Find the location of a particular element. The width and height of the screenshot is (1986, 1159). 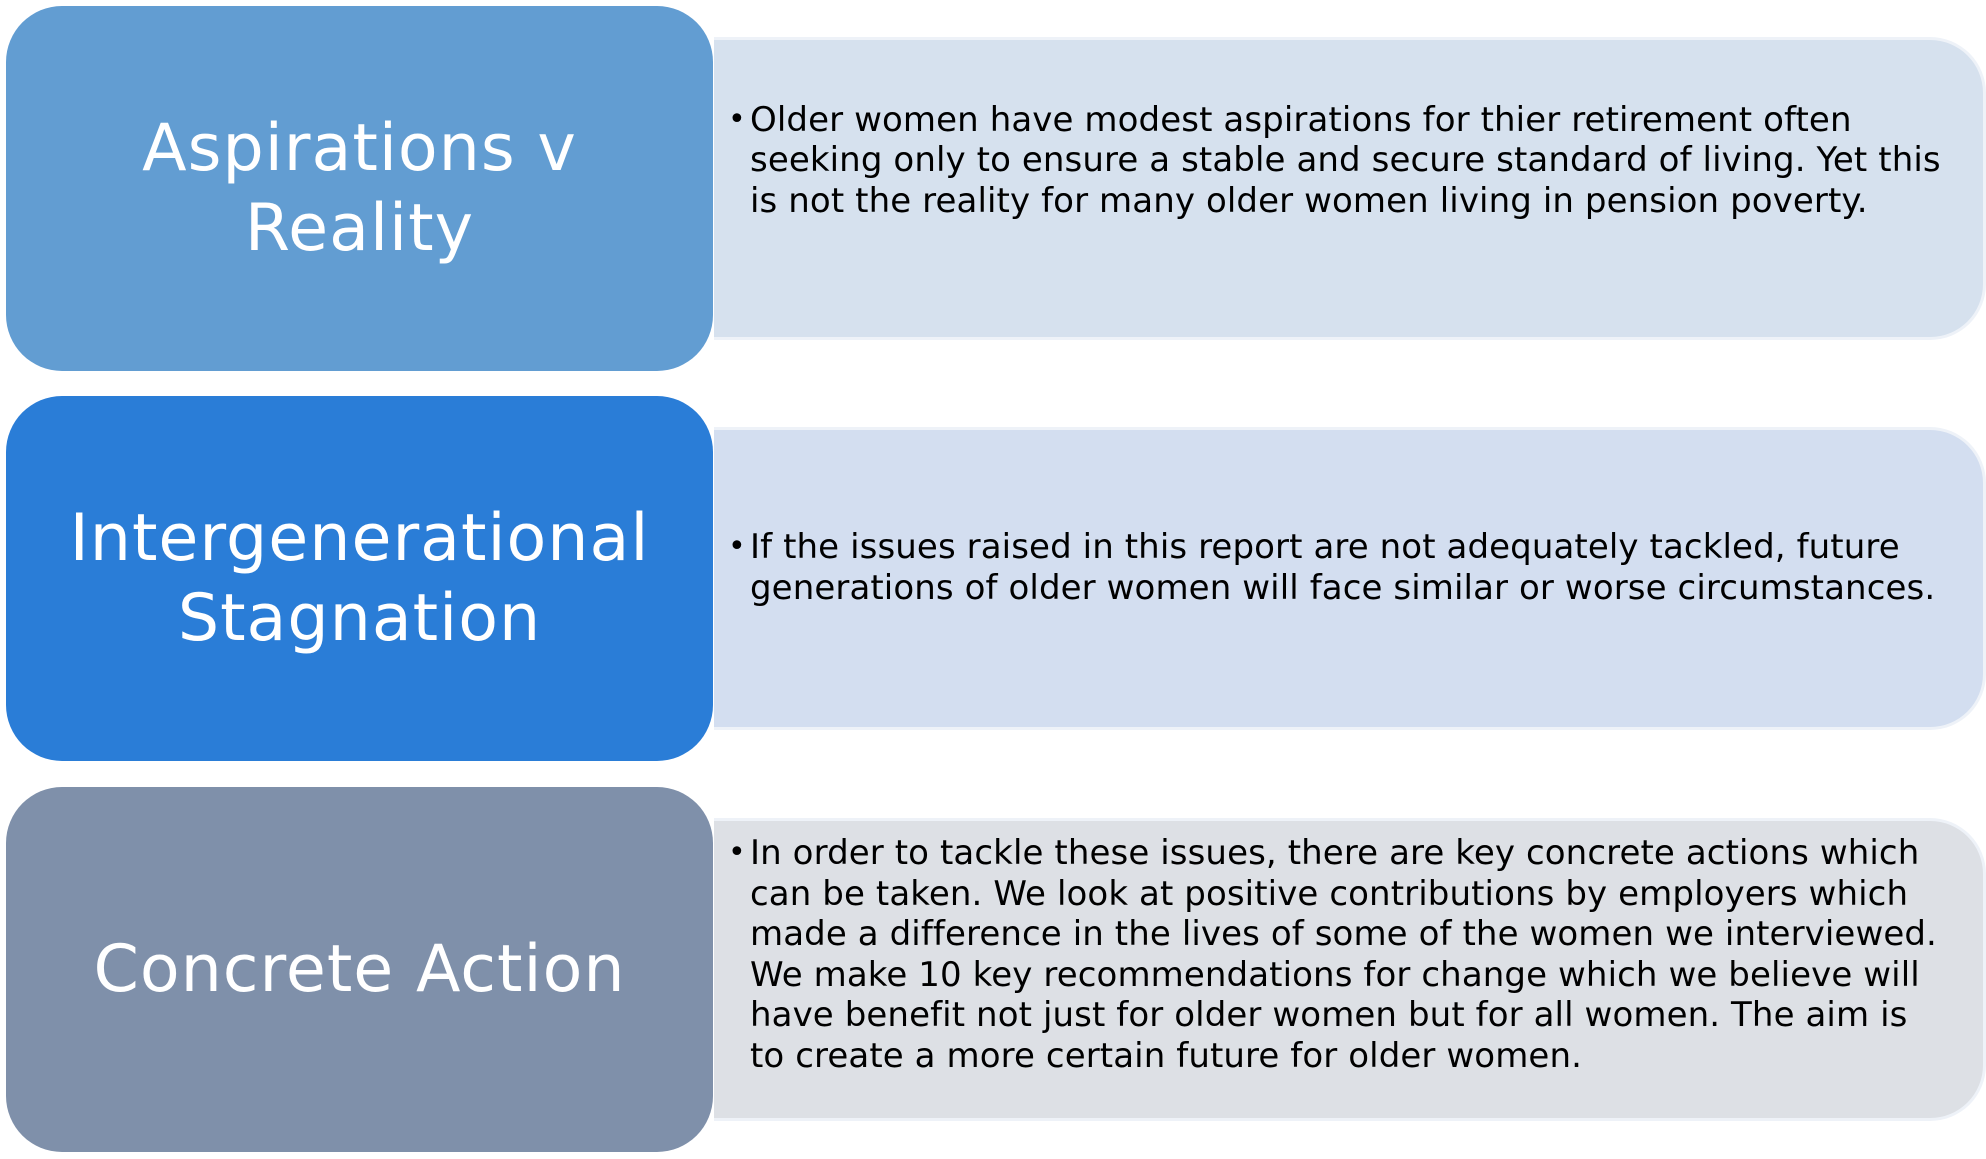

label-box-aspirations: Aspirations v Reality is located at coordinates (359, 188).